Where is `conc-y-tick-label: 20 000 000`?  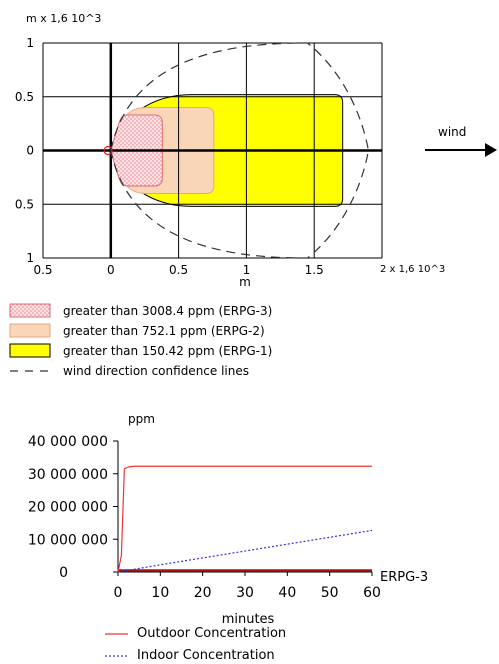
conc-y-tick-label: 20 000 000 is located at coordinates (68, 508).